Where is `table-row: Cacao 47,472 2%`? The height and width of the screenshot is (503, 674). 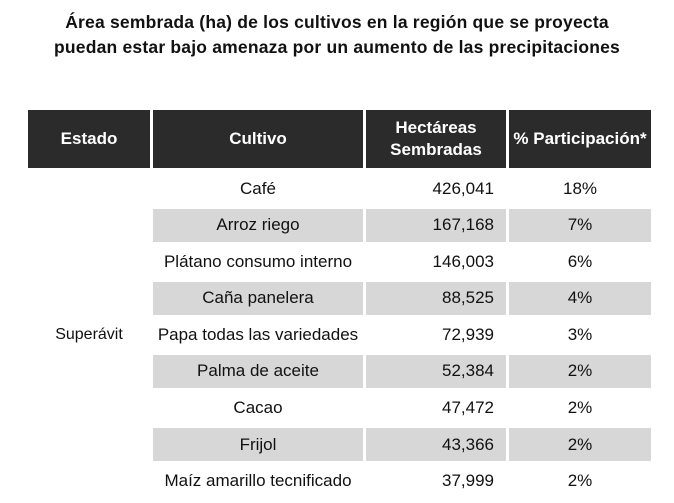 table-row: Cacao 47,472 2% is located at coordinates (402, 408).